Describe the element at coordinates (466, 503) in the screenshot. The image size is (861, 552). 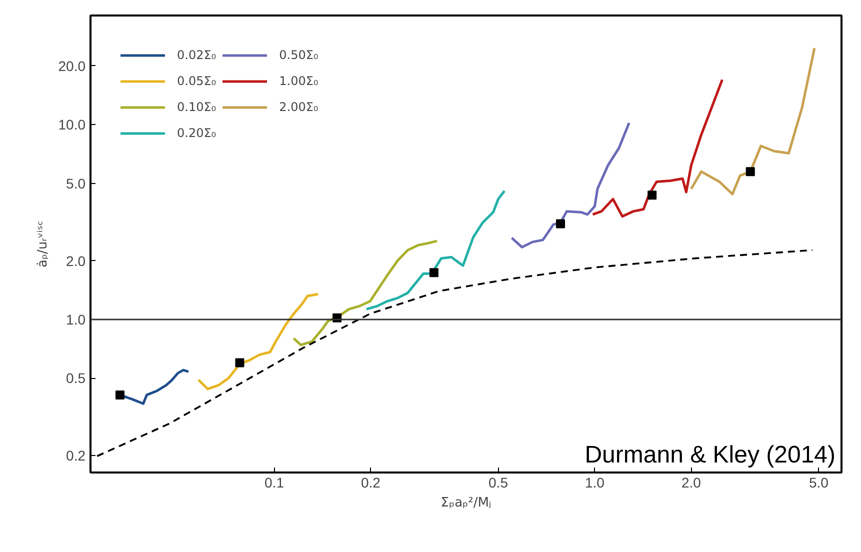
I see `x-axis-title: Σₚaₚ²/Mⱼ` at that location.